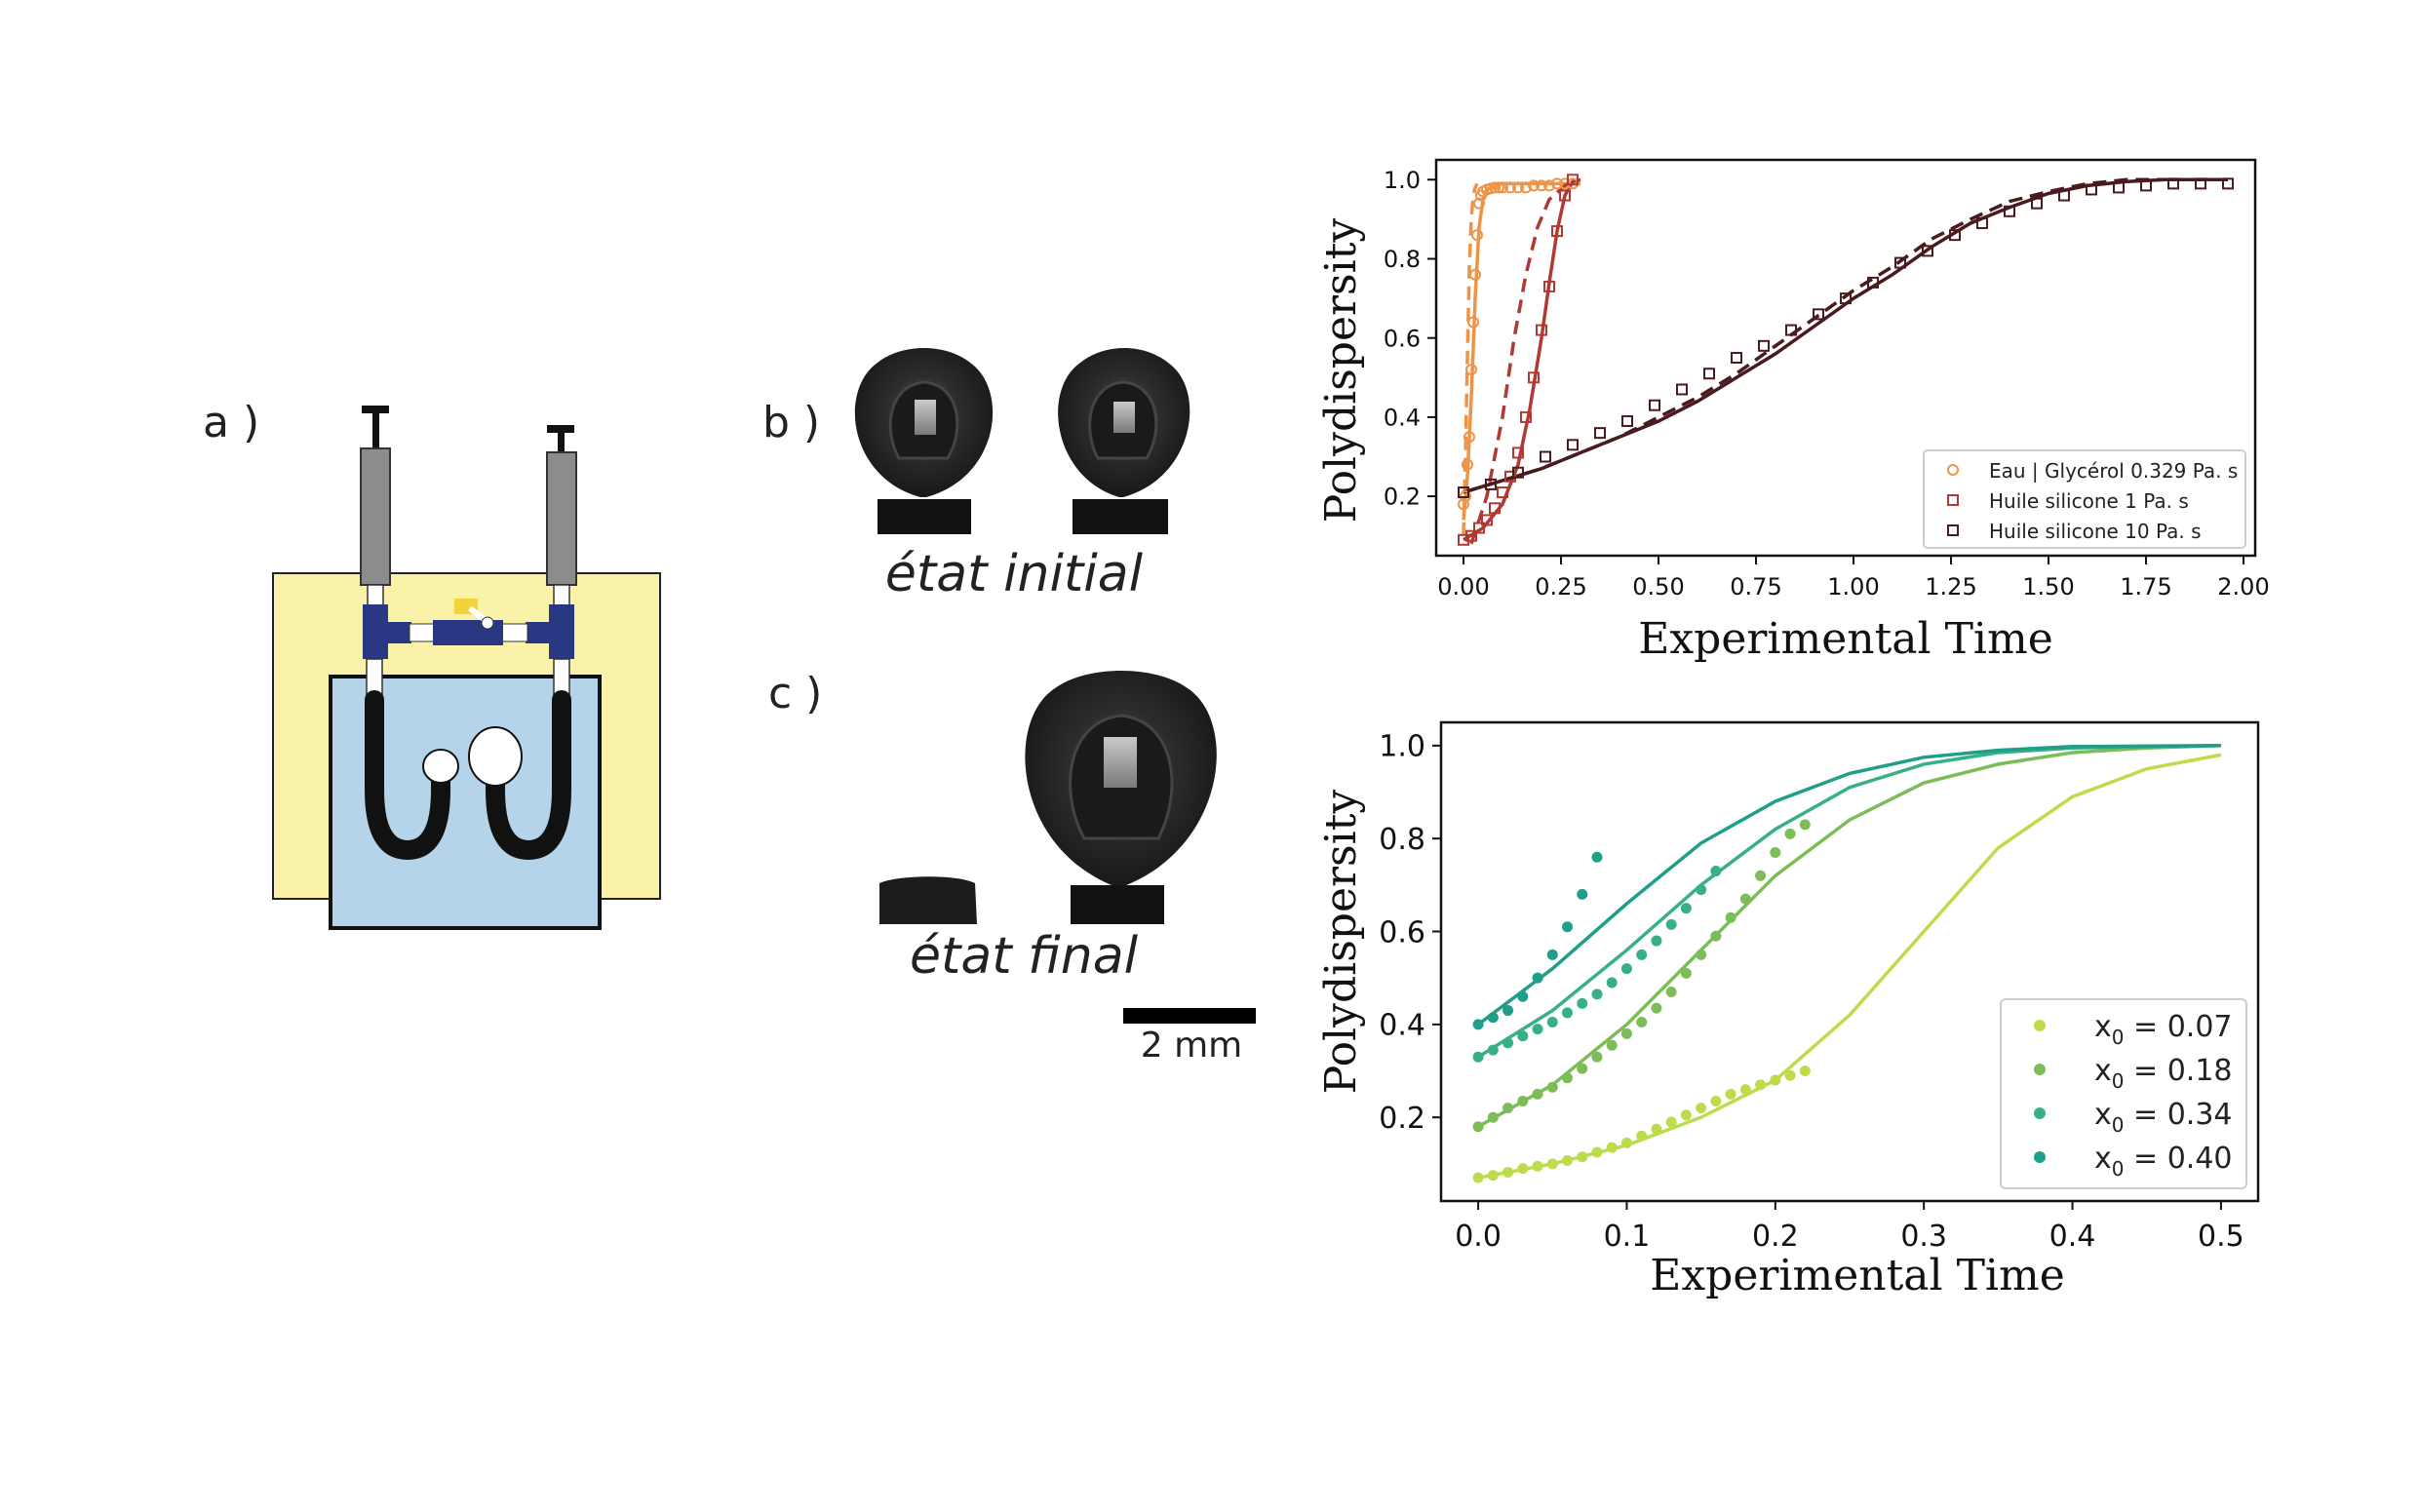 The image size is (2419, 1512). Describe the element at coordinates (1627, 1237) in the screenshot. I see `x-tick-label: 0.1` at that location.